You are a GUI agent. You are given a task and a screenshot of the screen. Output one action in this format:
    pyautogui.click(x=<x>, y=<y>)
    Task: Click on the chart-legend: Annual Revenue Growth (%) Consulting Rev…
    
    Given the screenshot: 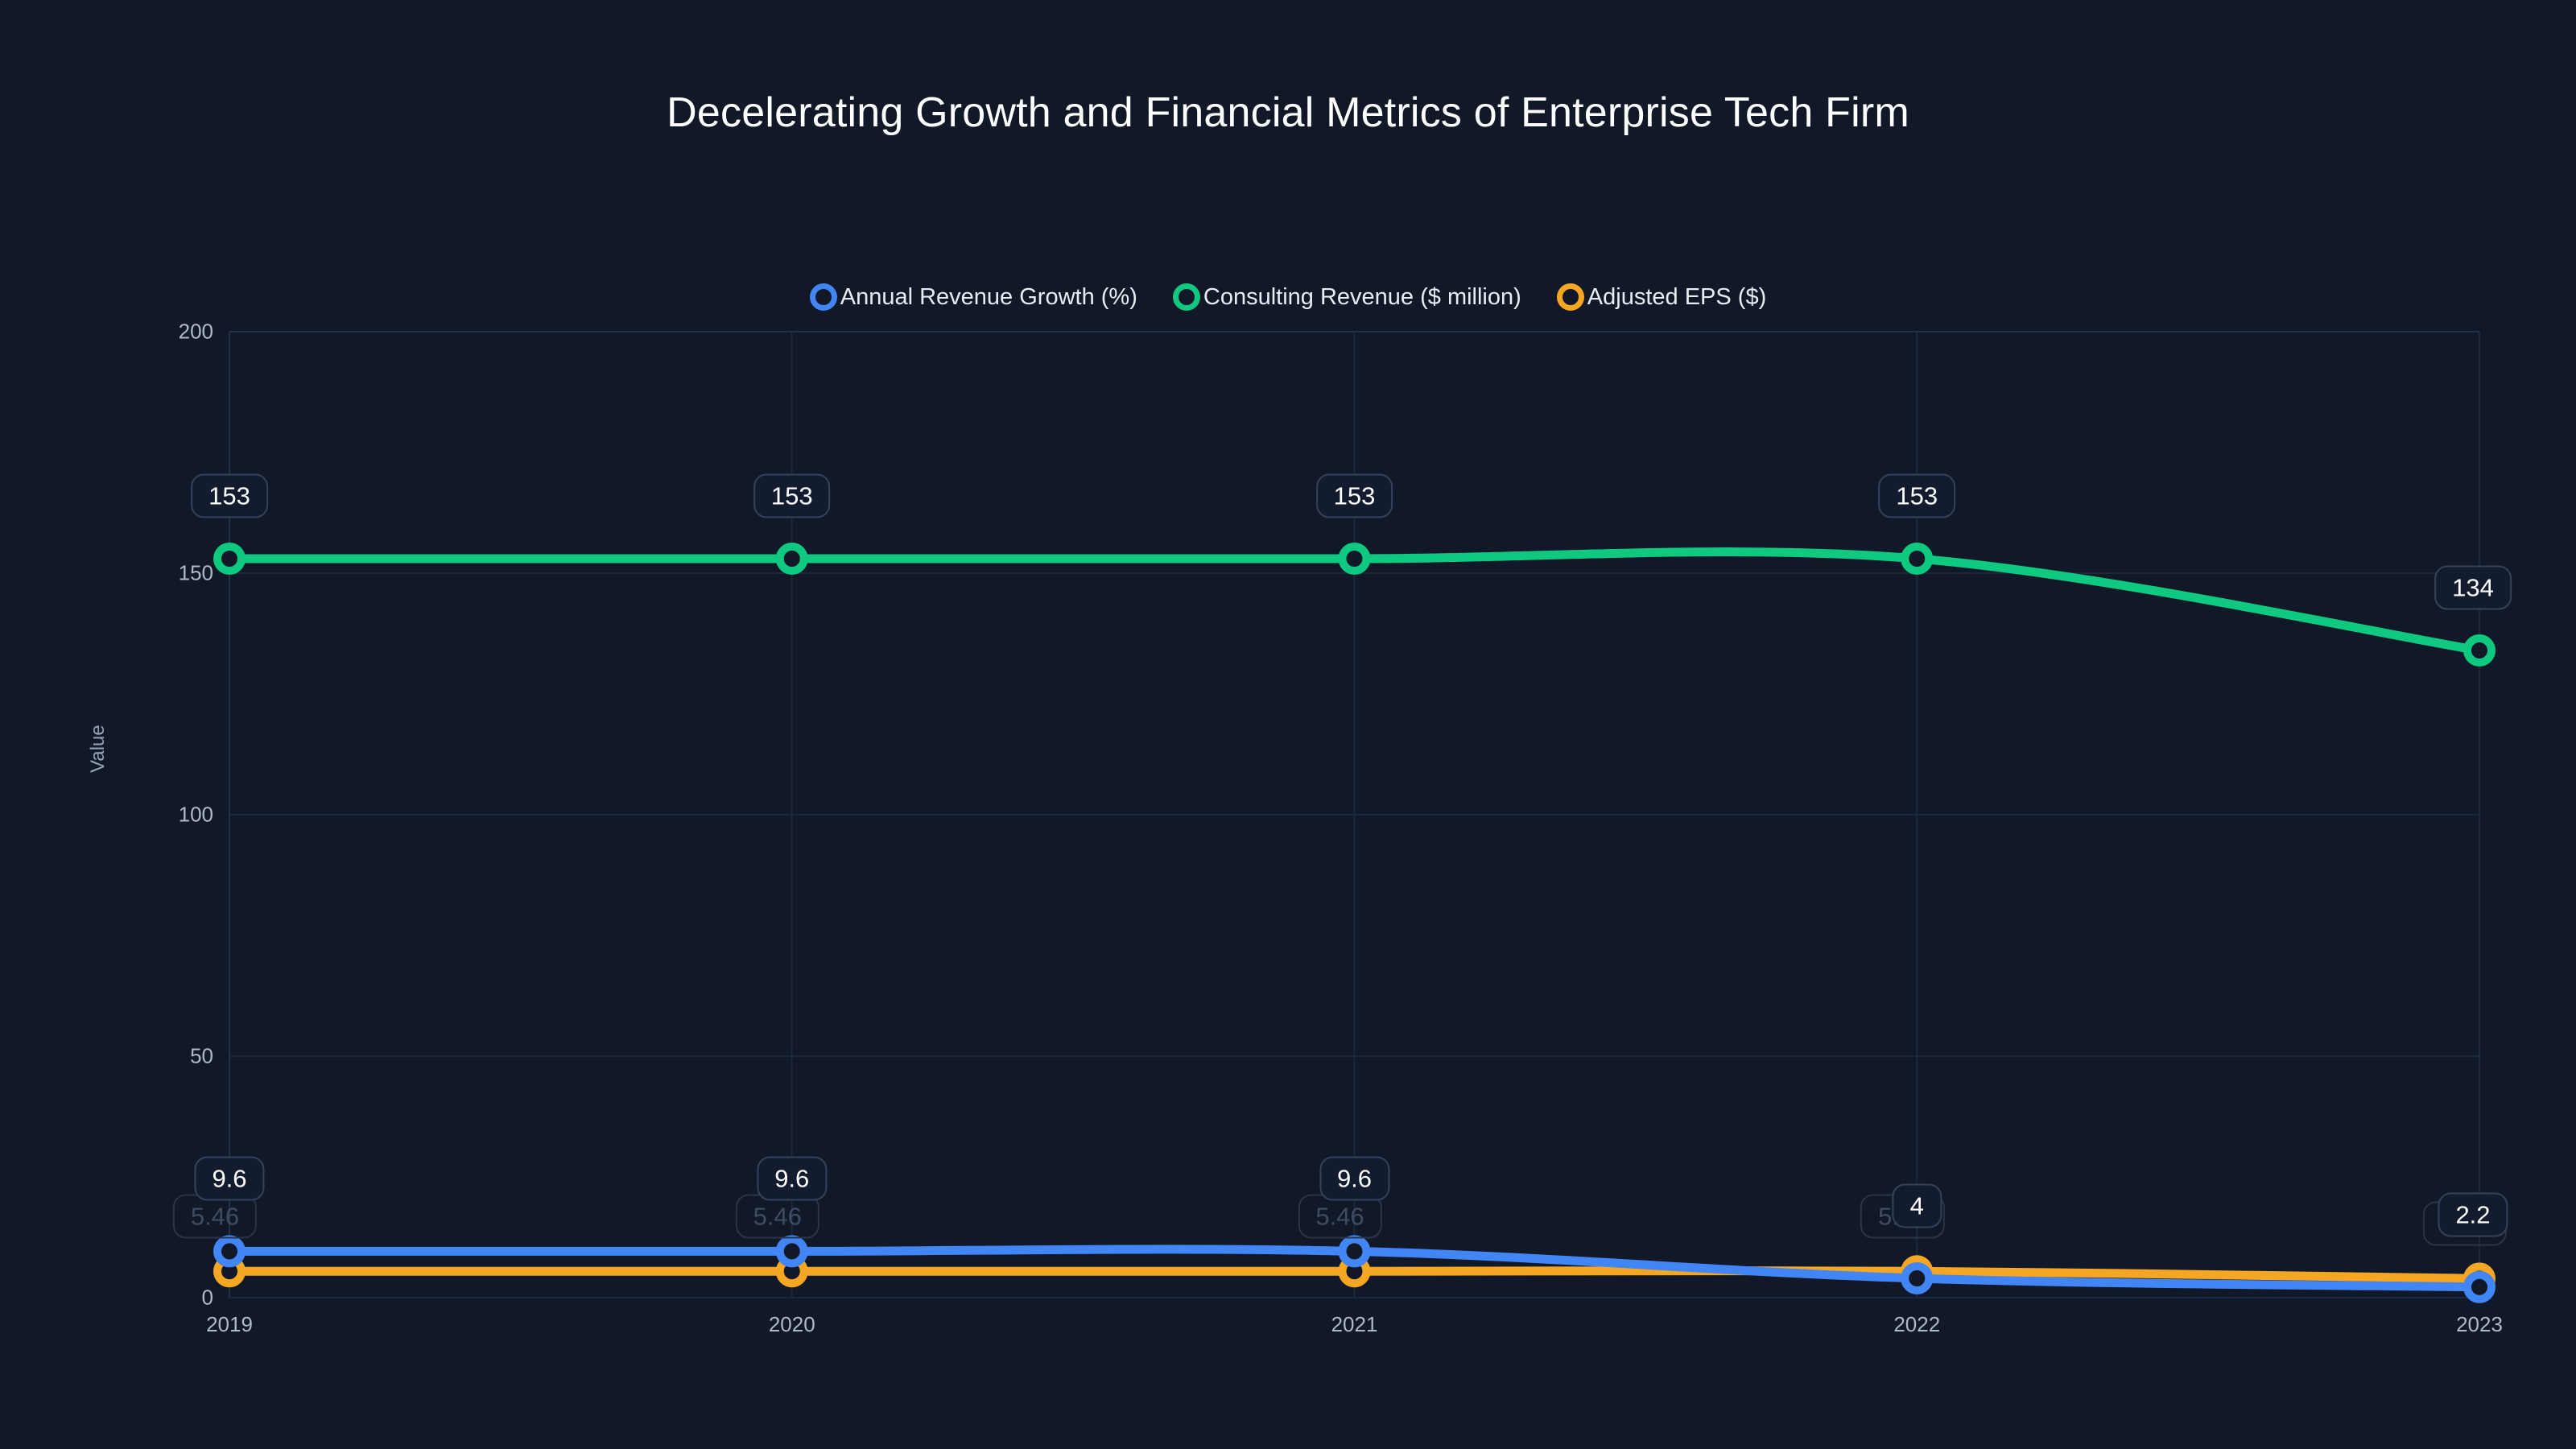 What is the action you would take?
    pyautogui.click(x=1288, y=297)
    